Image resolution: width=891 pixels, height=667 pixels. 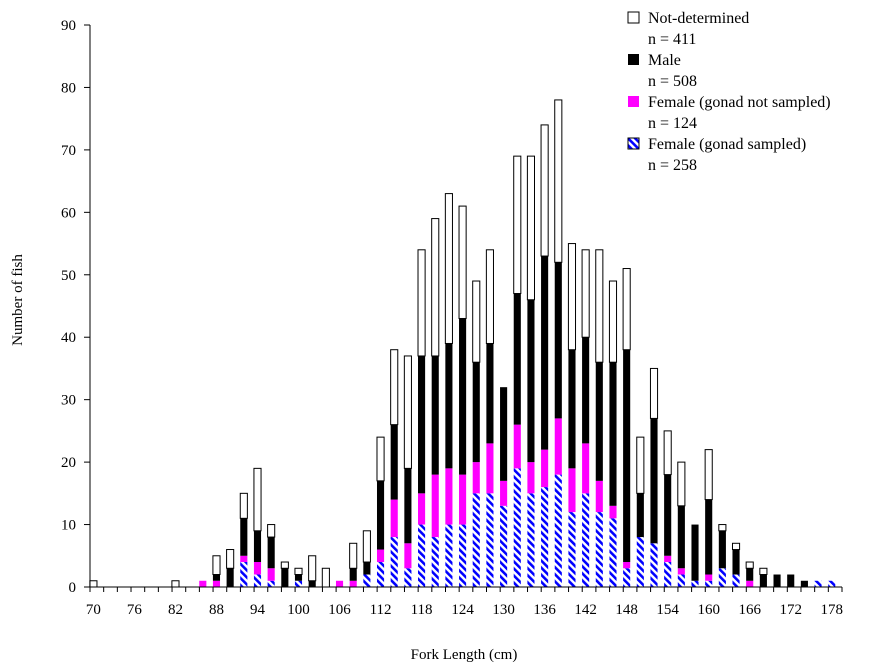 What do you see at coordinates (68, 401) in the screenshot?
I see `y-tick-label-30: 30` at bounding box center [68, 401].